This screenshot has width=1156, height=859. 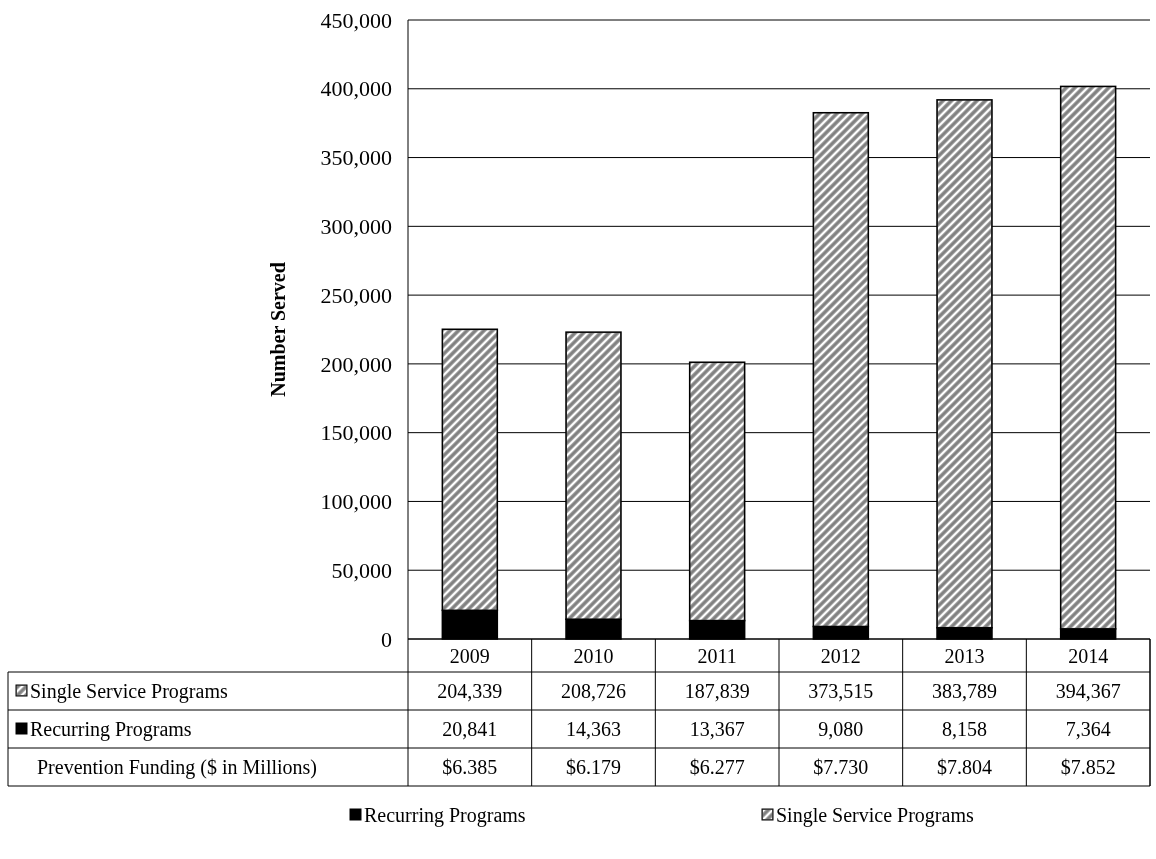 What do you see at coordinates (1088, 767) in the screenshot?
I see `text: $7.852` at bounding box center [1088, 767].